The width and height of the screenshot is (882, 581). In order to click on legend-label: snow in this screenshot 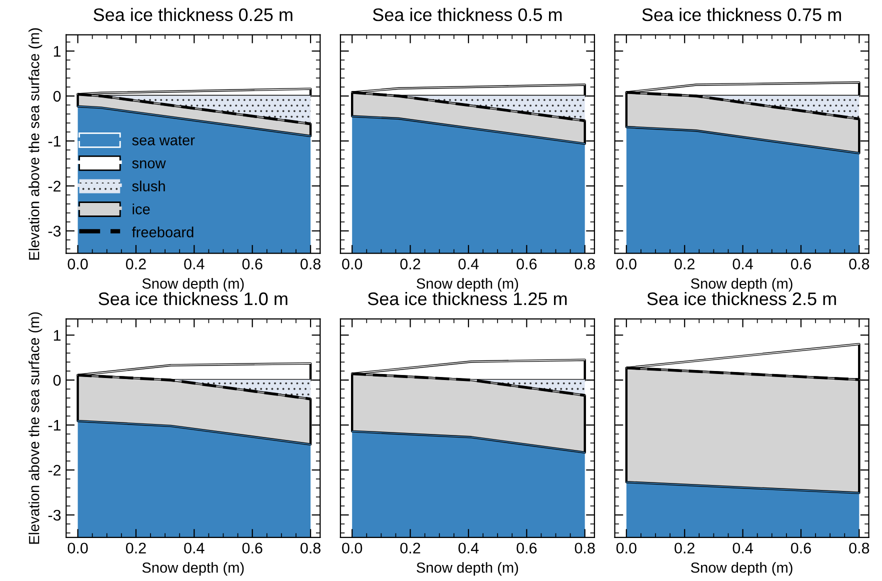, I will do `click(149, 164)`.